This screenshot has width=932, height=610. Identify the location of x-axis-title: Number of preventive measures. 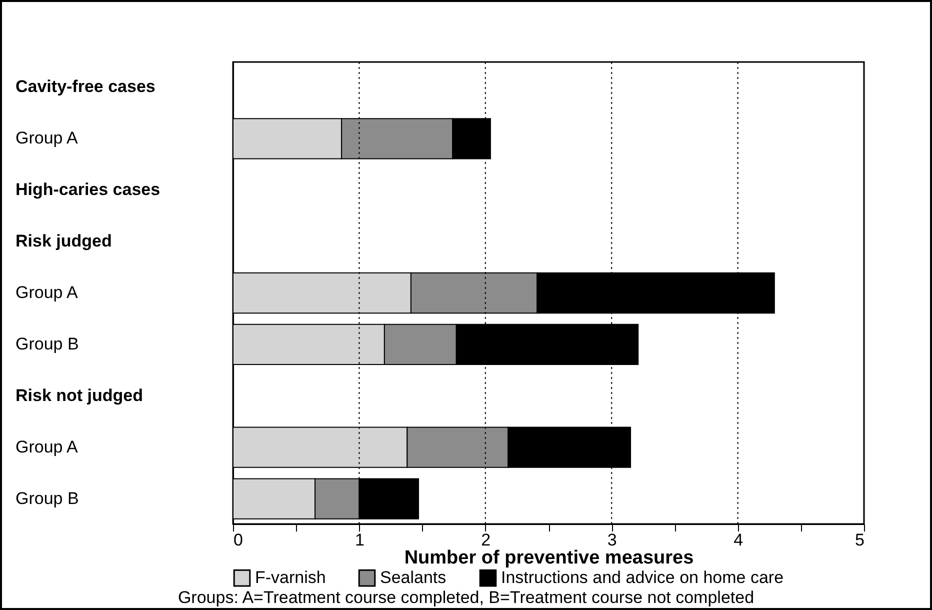
(549, 558).